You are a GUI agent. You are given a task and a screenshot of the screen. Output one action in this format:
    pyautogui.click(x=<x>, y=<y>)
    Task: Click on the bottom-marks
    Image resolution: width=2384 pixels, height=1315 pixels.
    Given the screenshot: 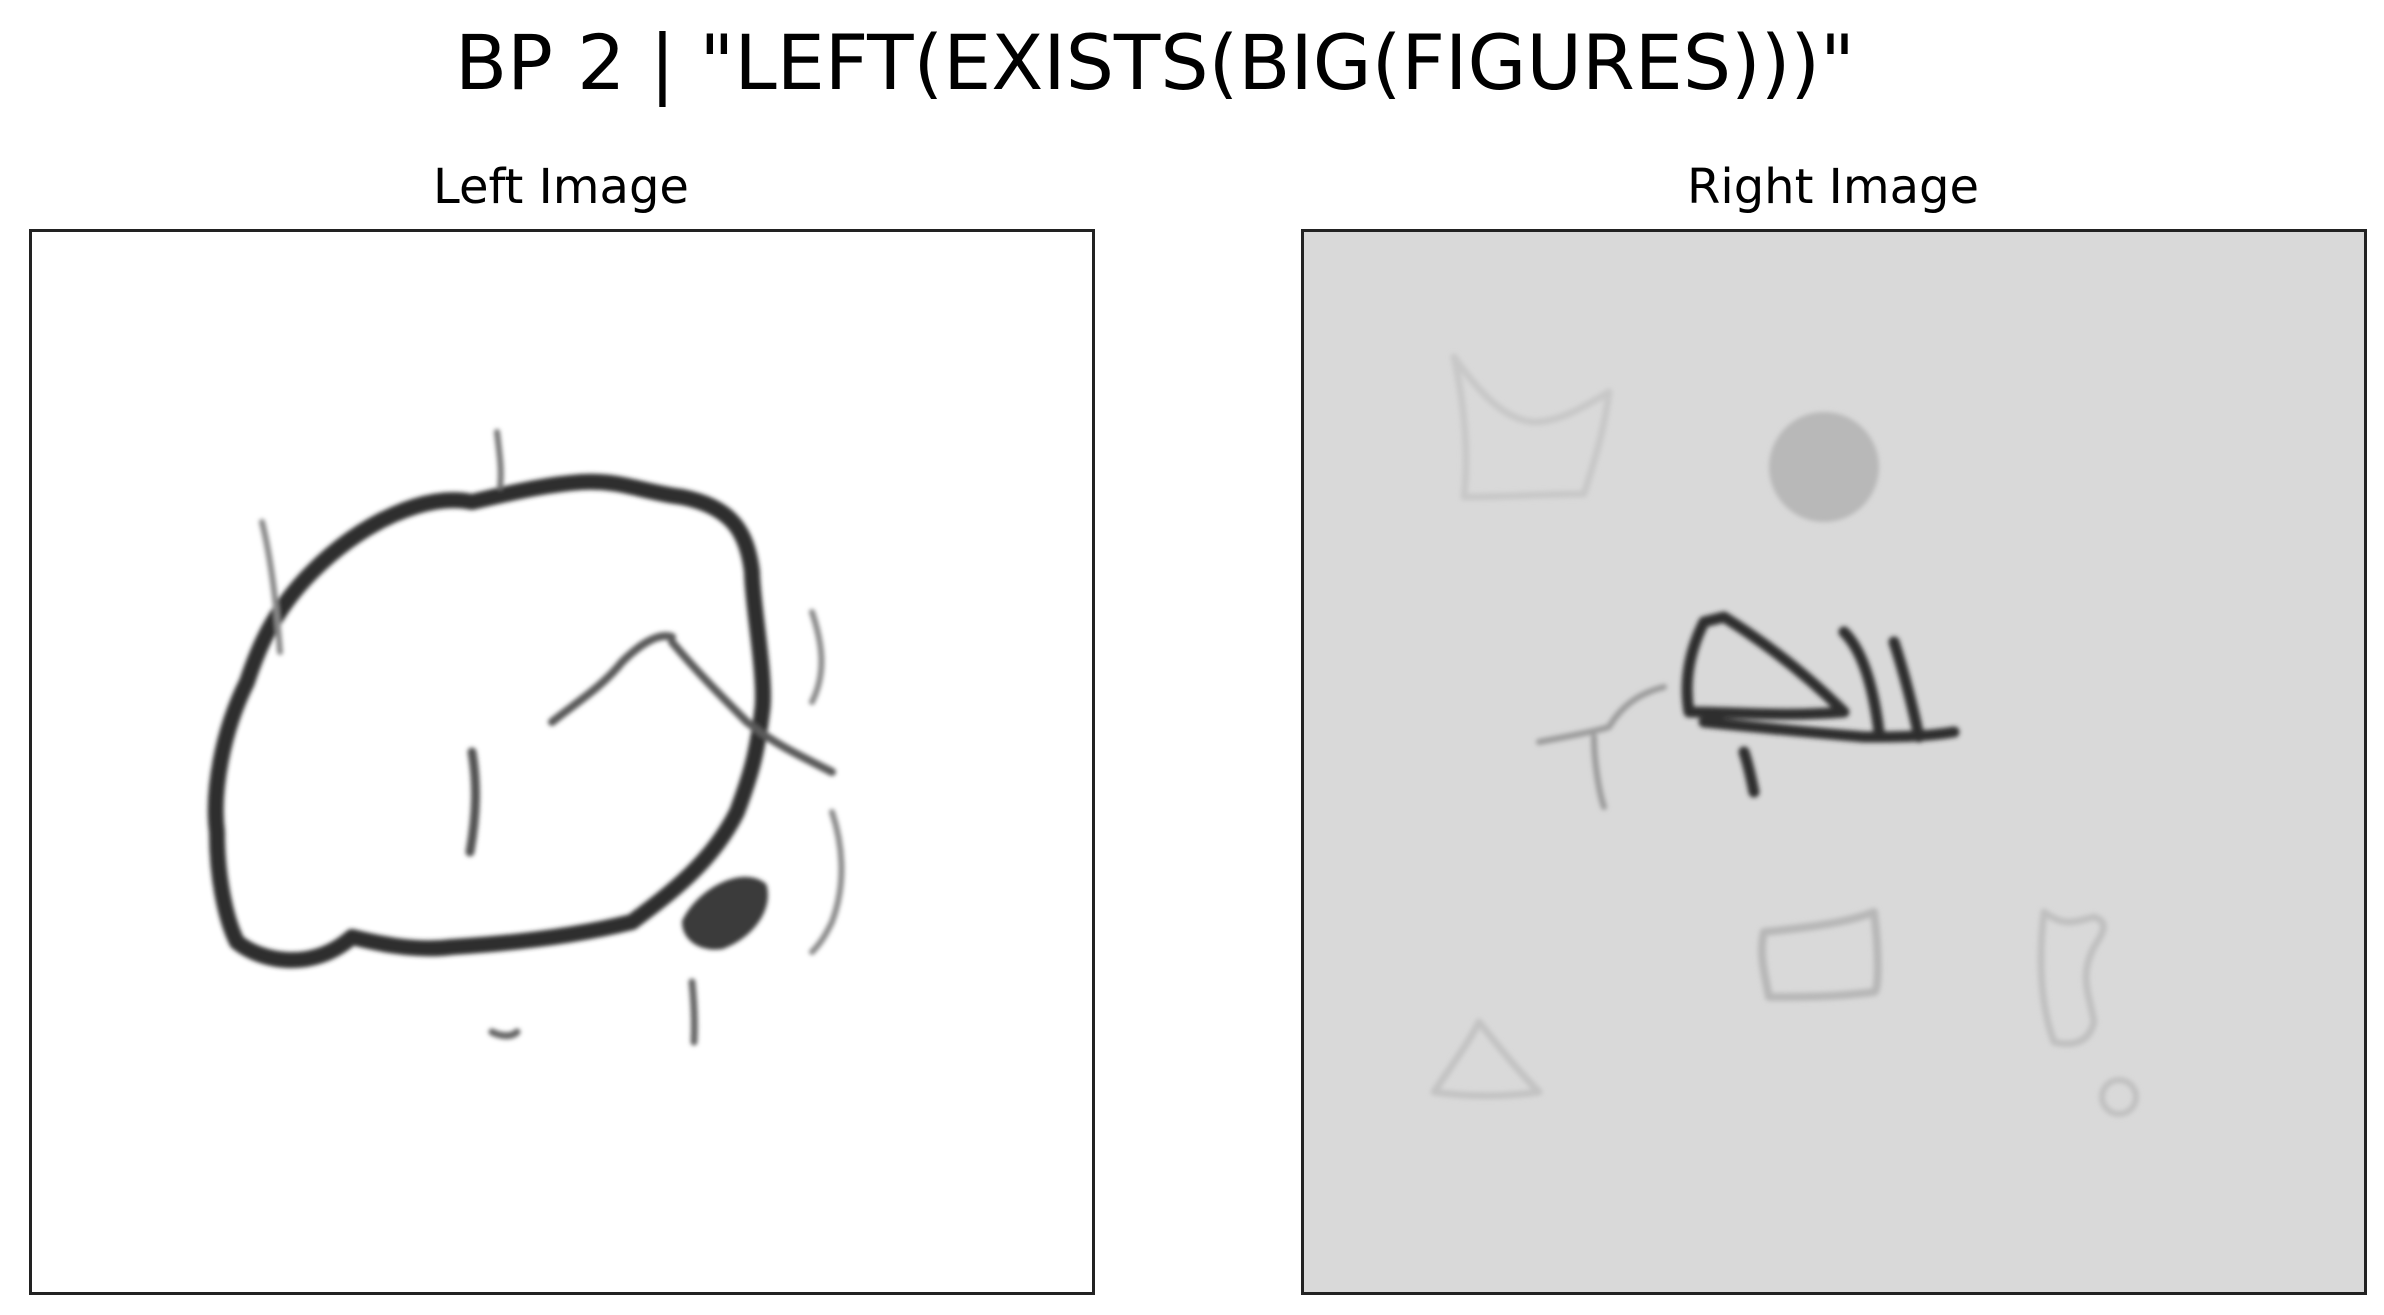 What is the action you would take?
    pyautogui.click(x=593, y=1012)
    